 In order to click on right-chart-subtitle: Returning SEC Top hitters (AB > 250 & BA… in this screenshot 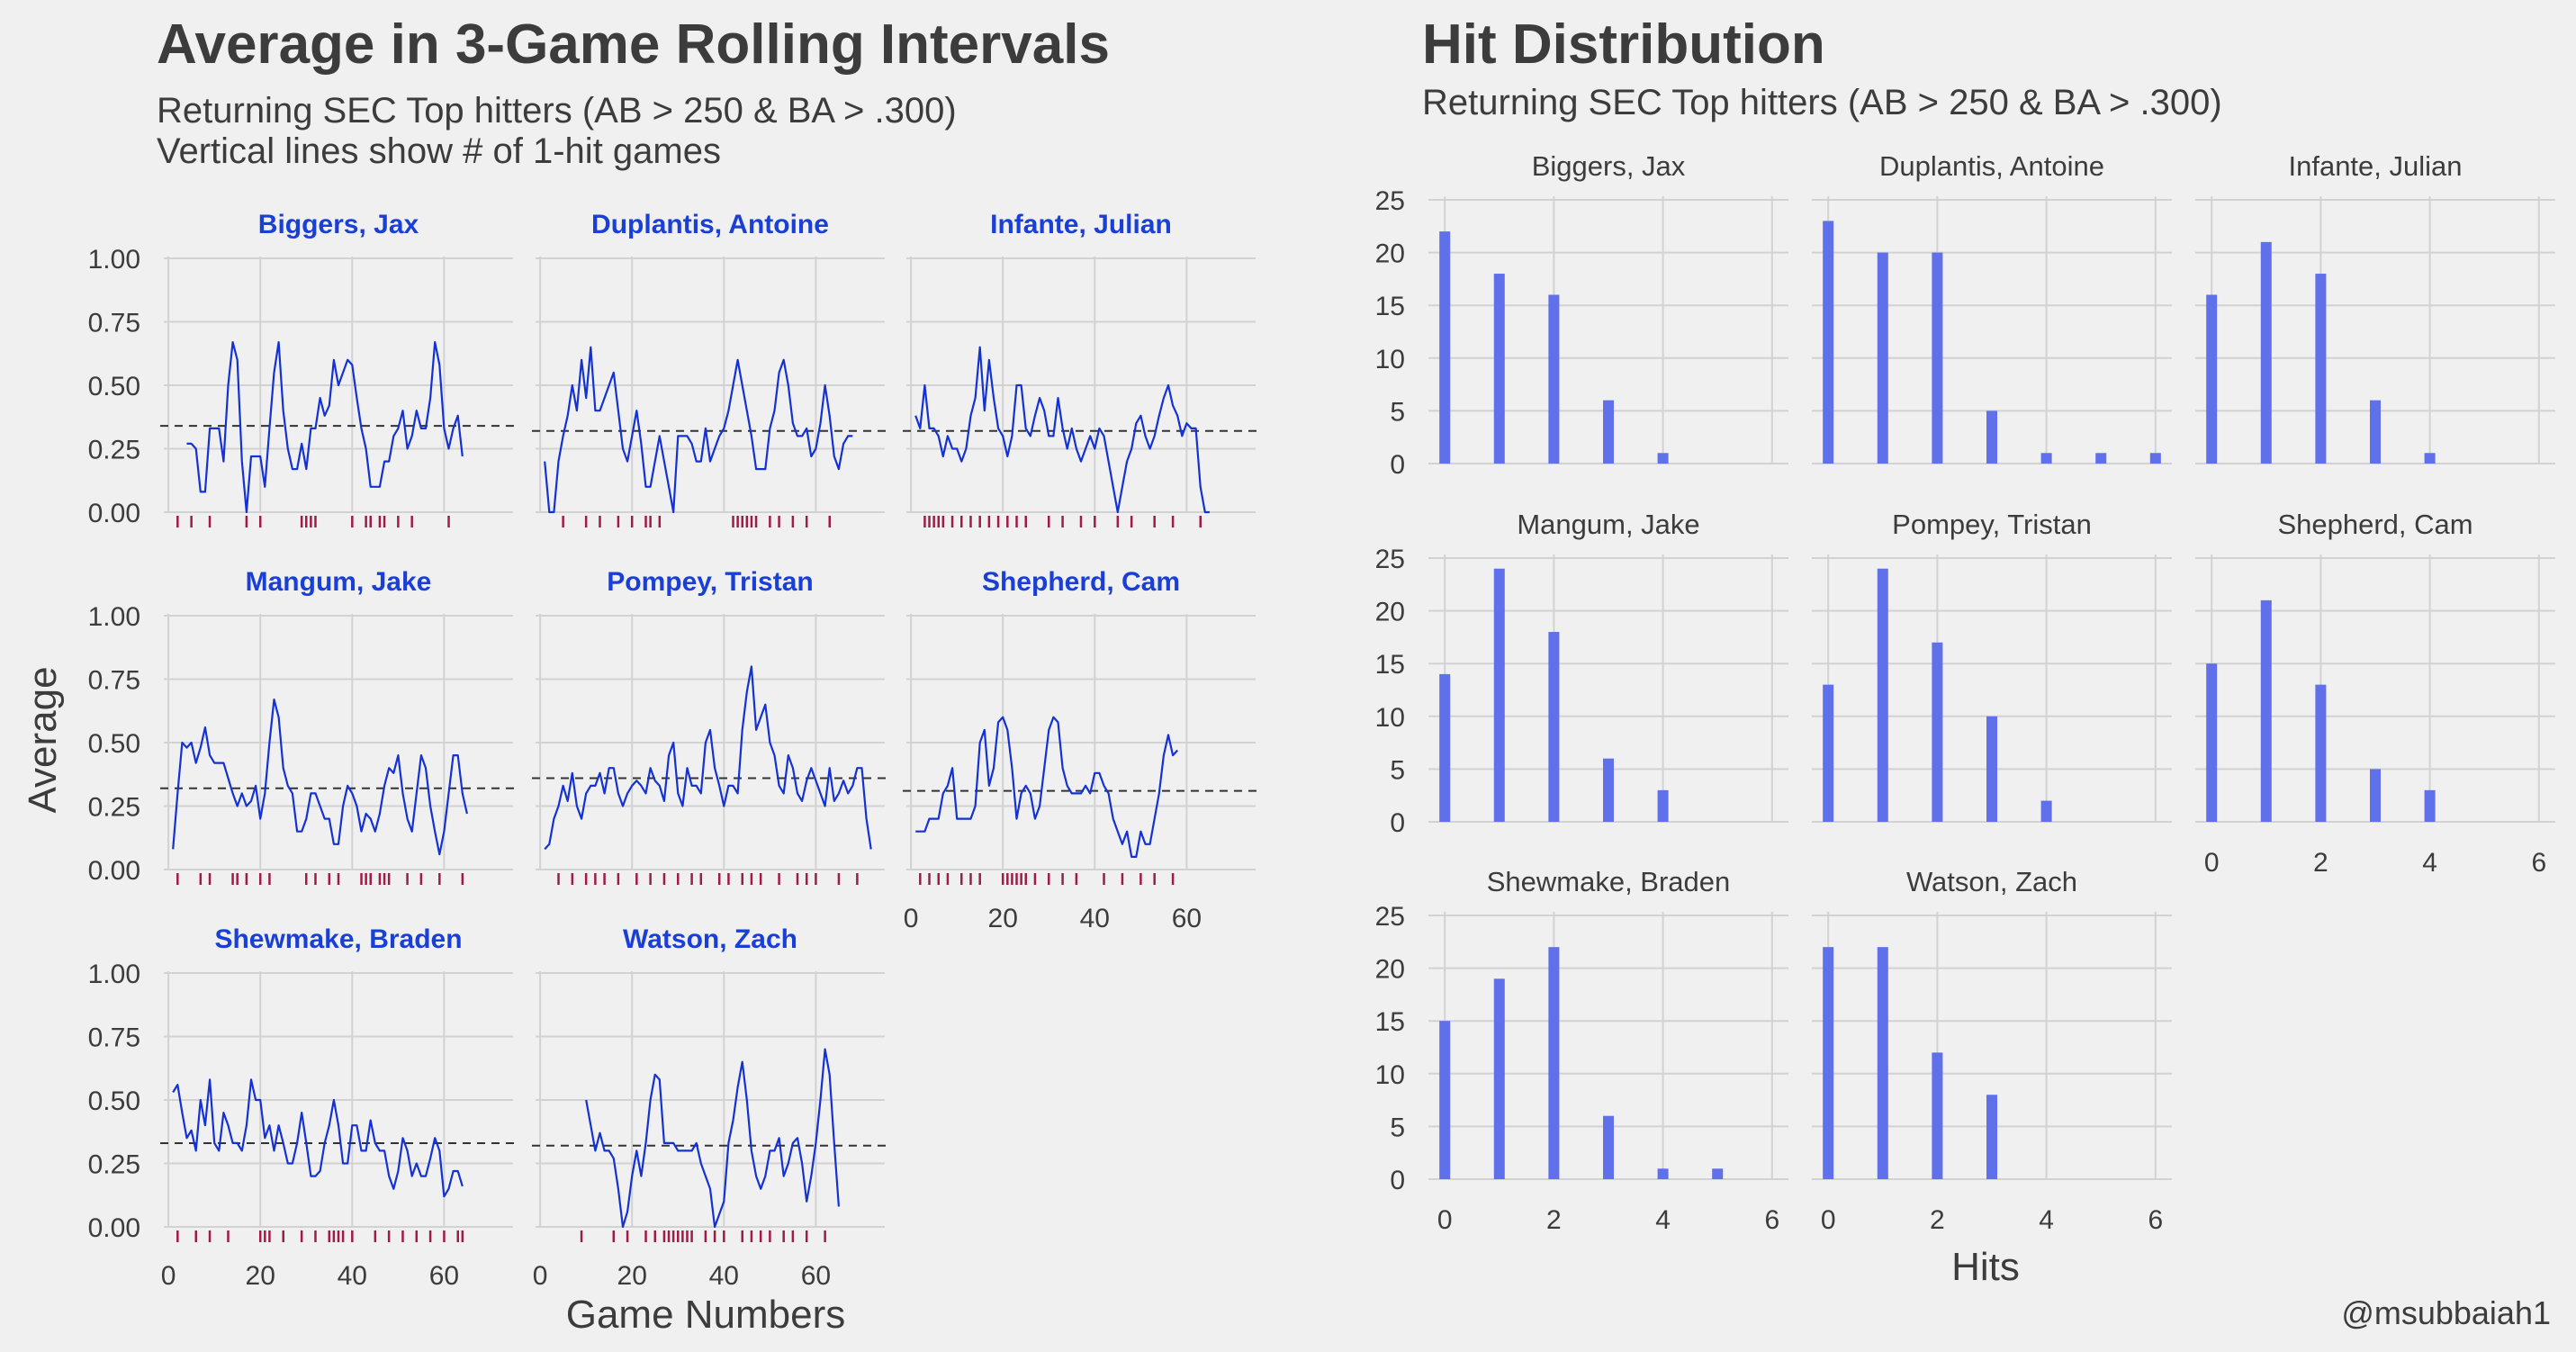, I will do `click(1822, 102)`.